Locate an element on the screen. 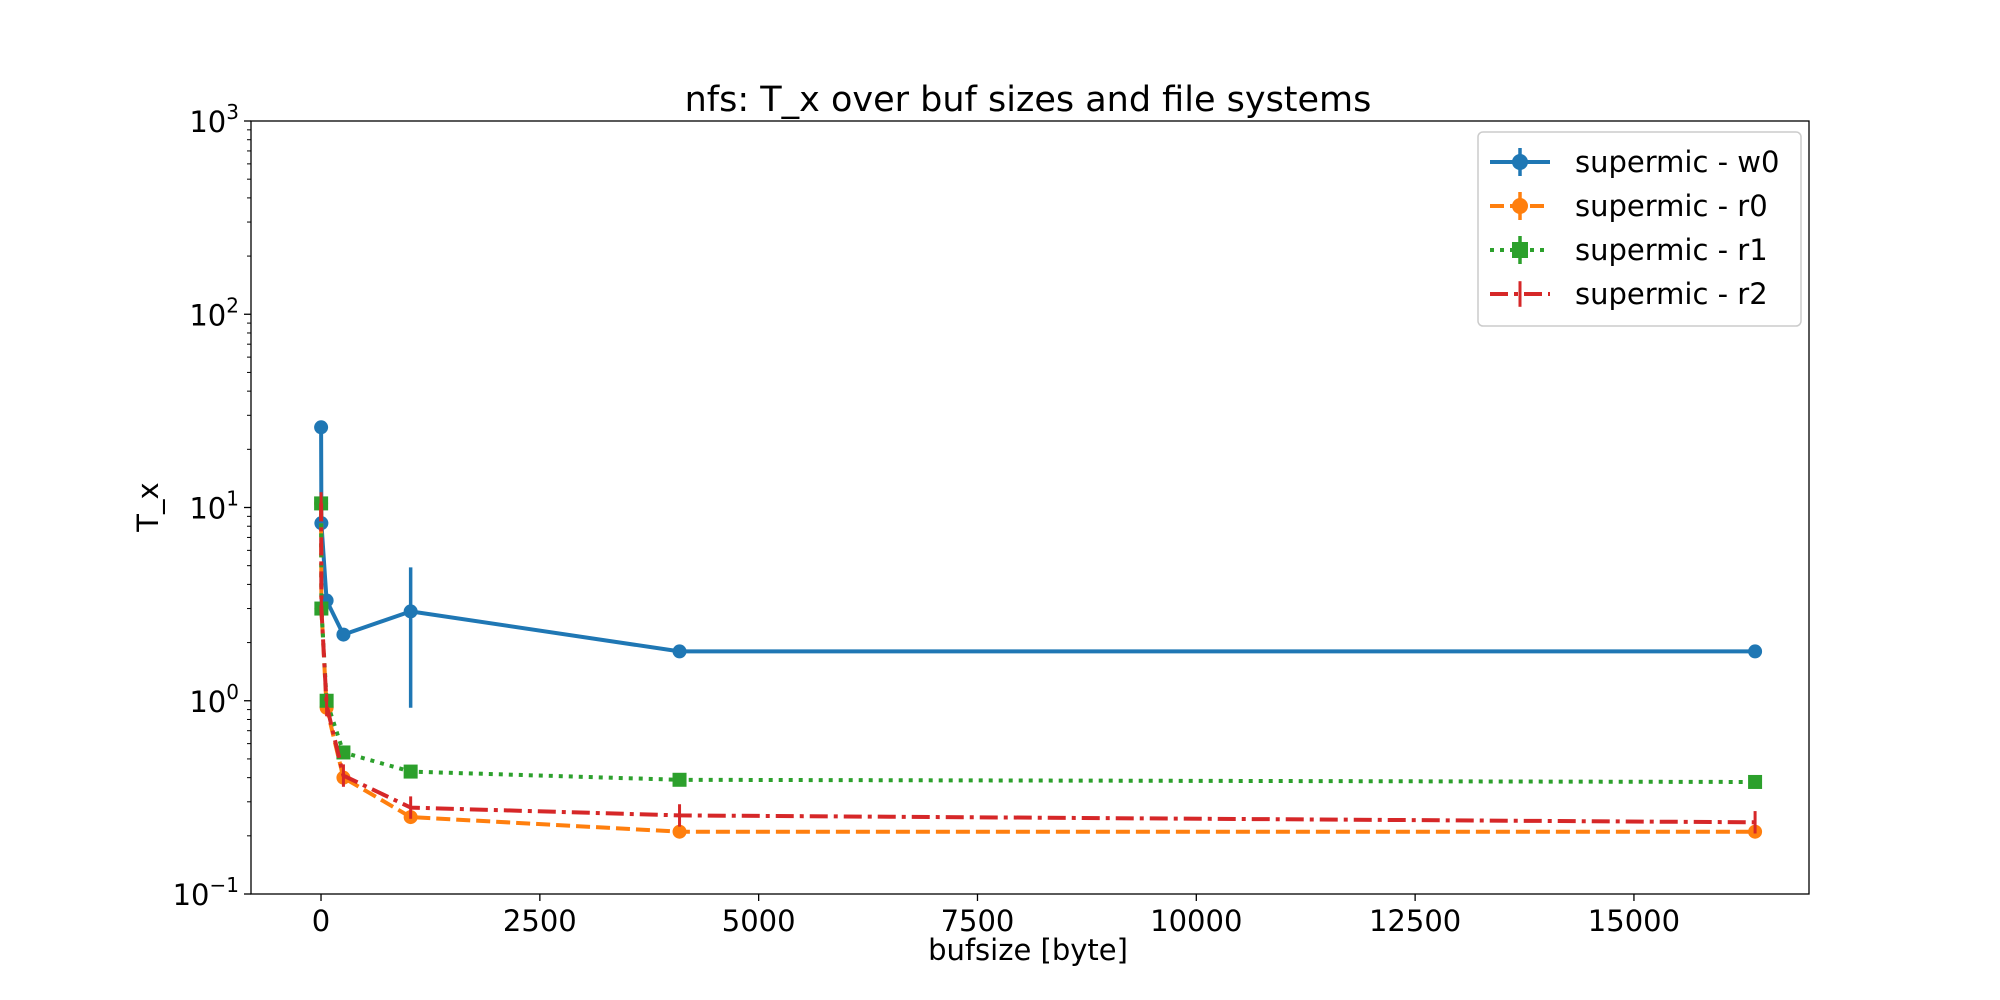  legend-label: supermic - r0 is located at coordinates (1671, 206).